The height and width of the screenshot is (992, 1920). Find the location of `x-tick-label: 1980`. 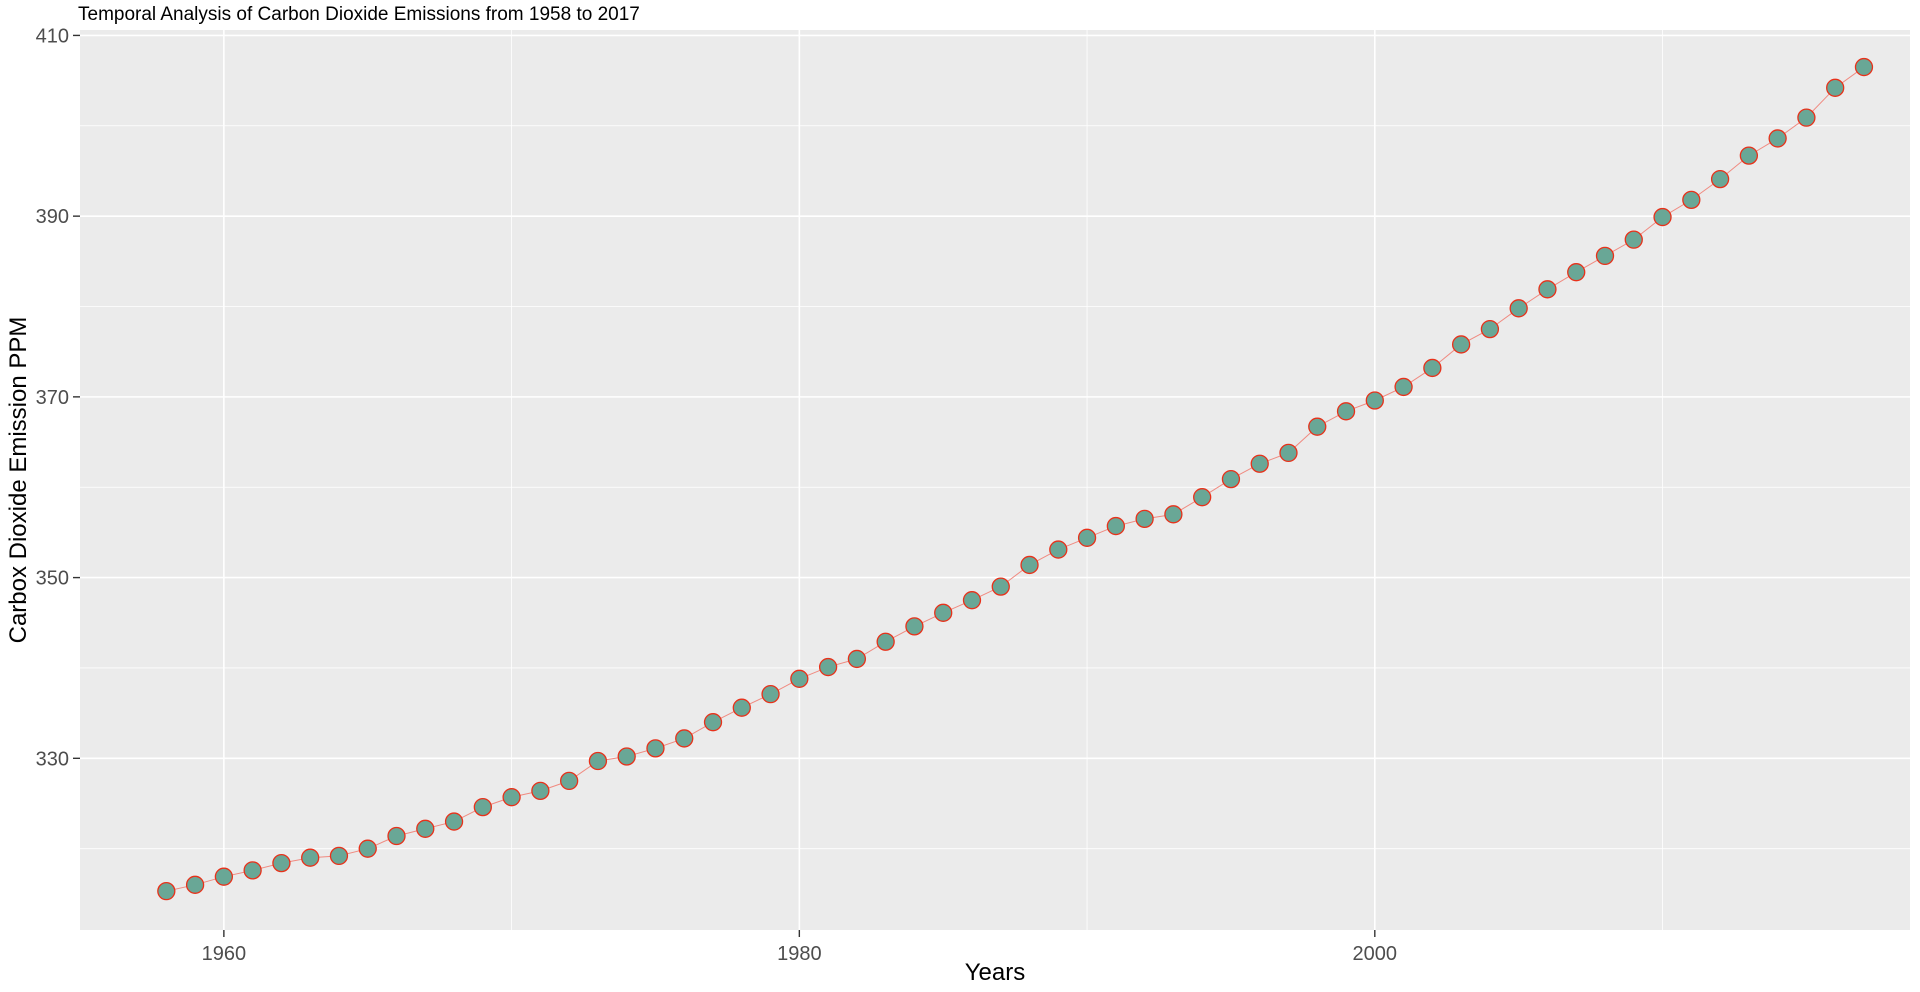

x-tick-label: 1980 is located at coordinates (799, 954).